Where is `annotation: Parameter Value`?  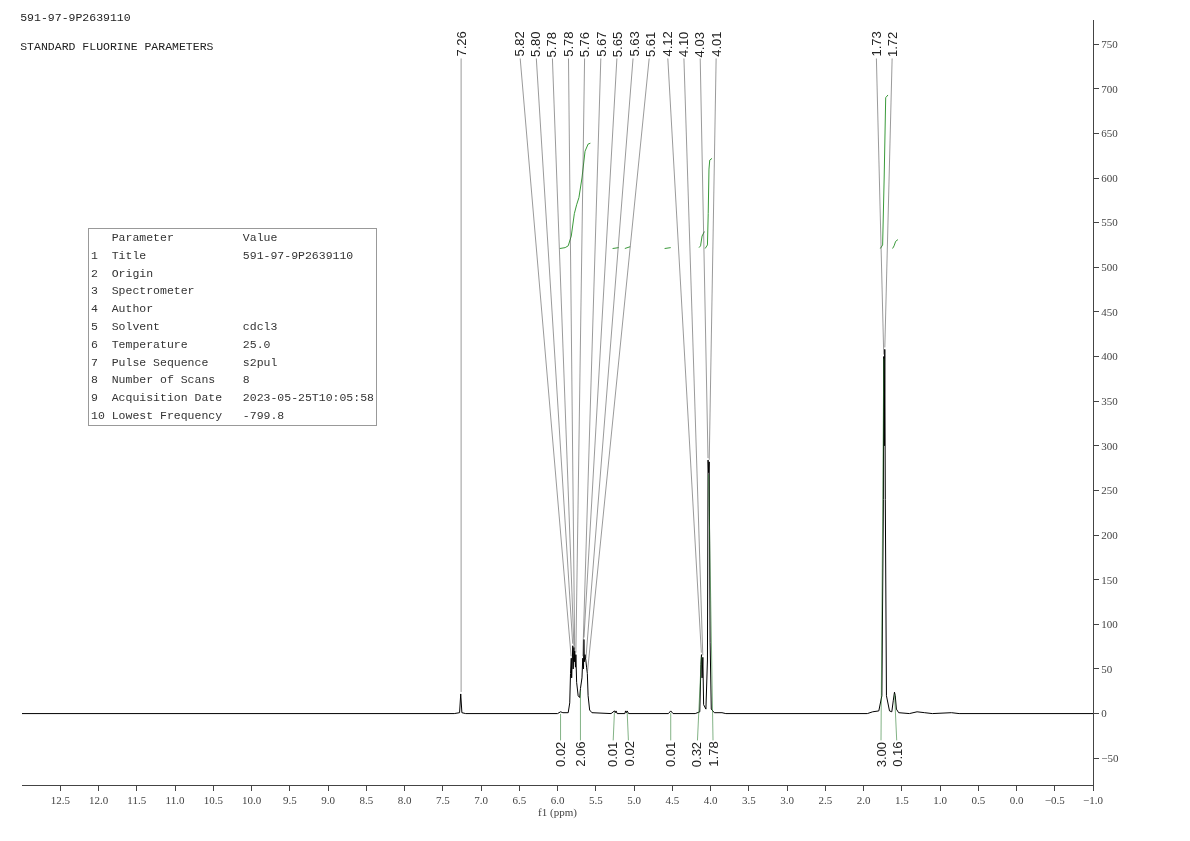
annotation: Parameter Value is located at coordinates (194, 238).